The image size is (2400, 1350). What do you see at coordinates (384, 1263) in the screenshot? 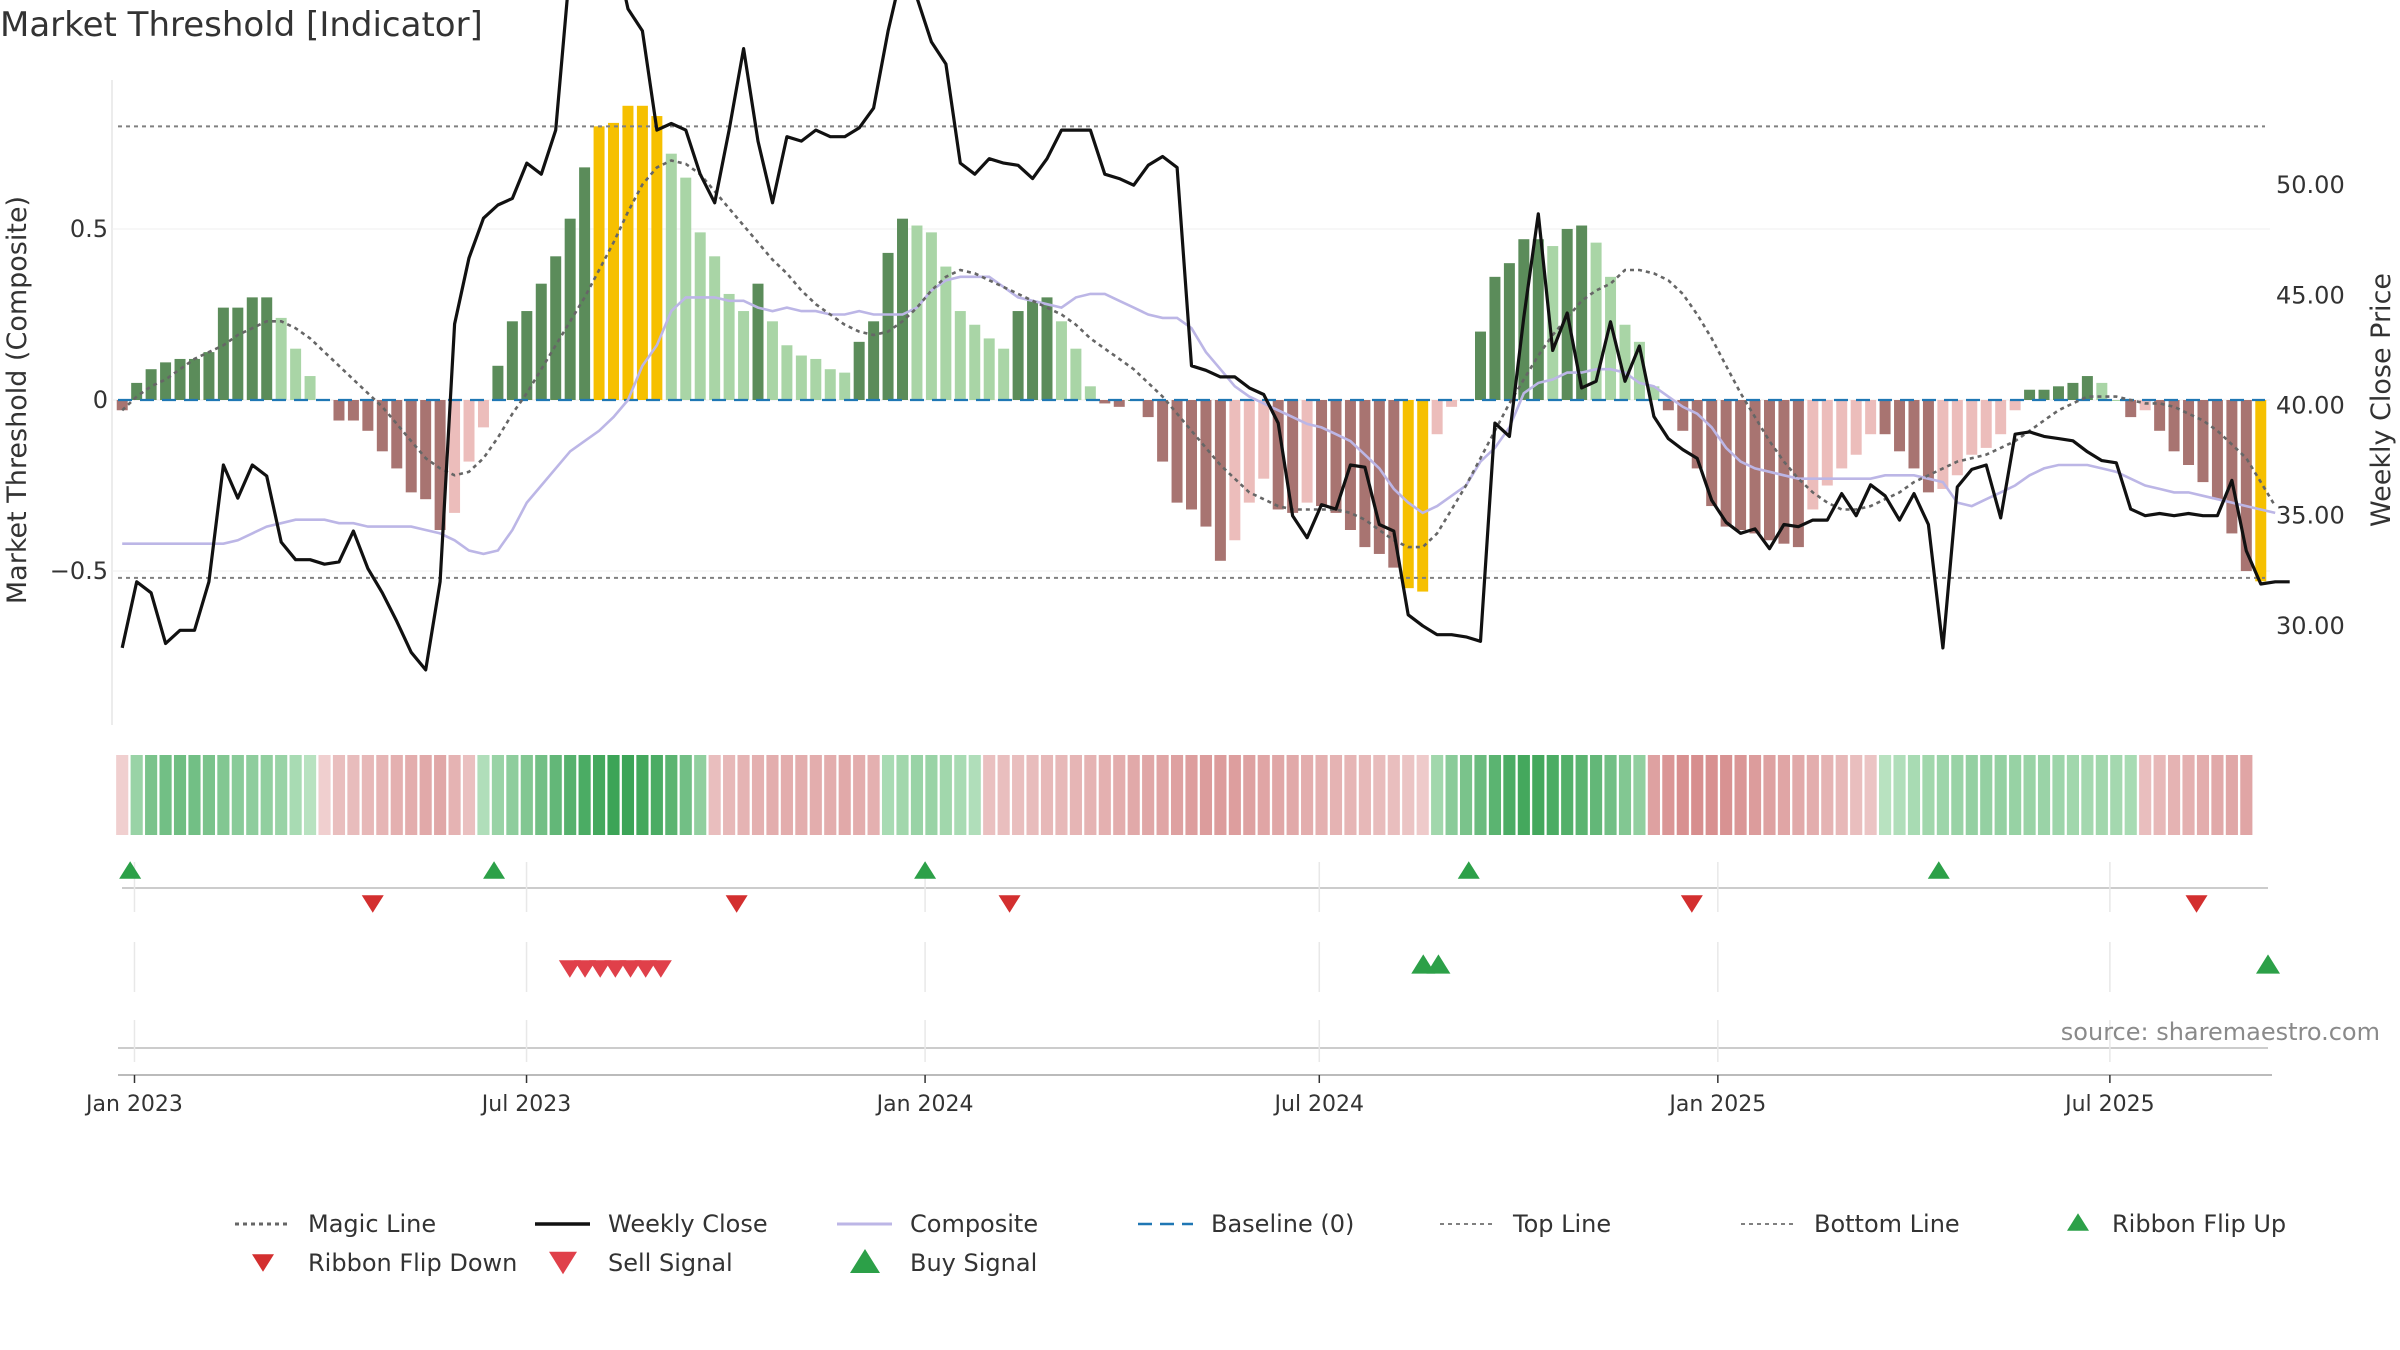
I see `legend-item-flipdown: Ribbon Flip Down` at bounding box center [384, 1263].